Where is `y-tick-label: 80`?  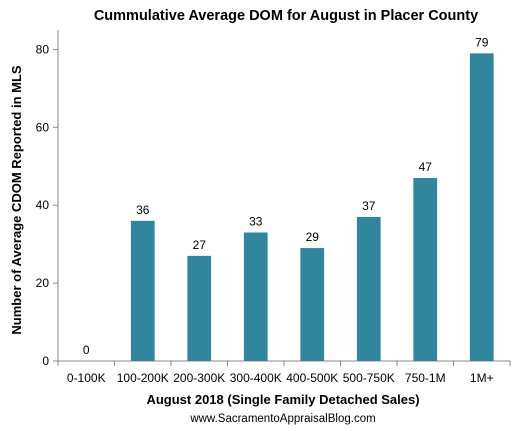 y-tick-label: 80 is located at coordinates (43, 49).